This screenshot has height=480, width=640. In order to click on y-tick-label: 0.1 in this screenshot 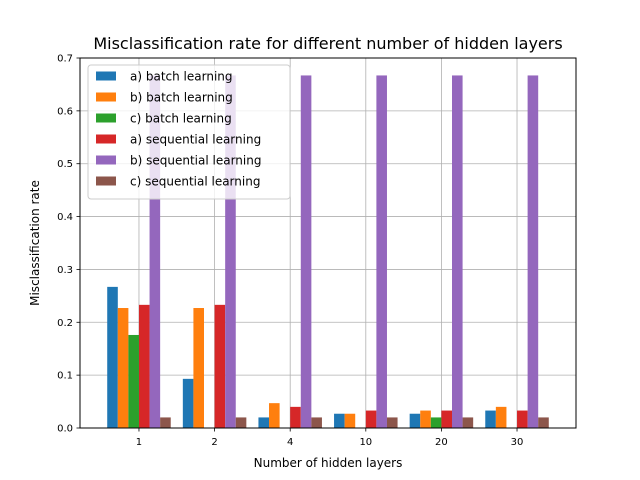, I will do `click(65, 376)`.